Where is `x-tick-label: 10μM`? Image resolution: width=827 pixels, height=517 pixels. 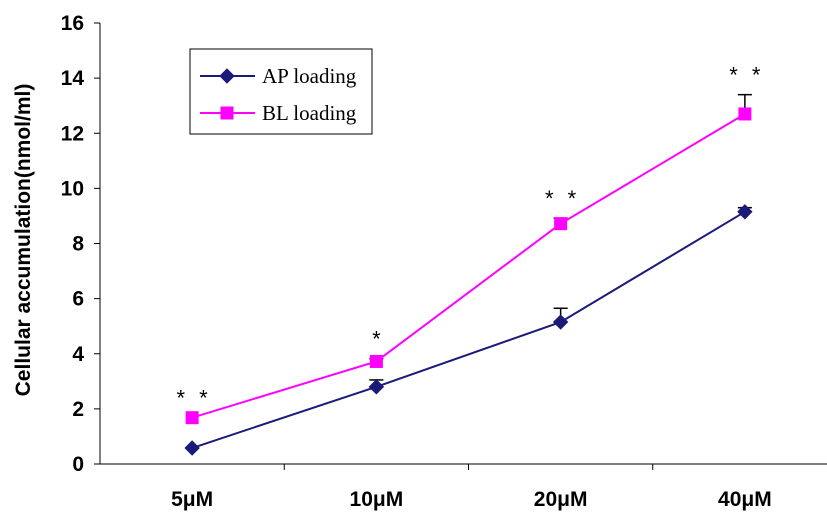
x-tick-label: 10μM is located at coordinates (377, 499).